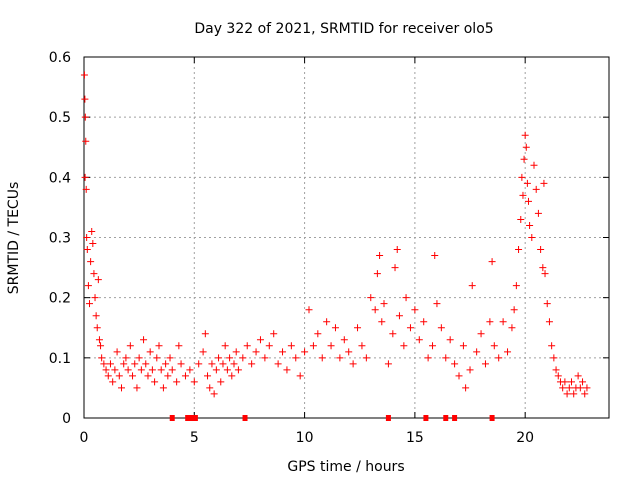 The image size is (640, 480). I want to click on y-tick-label: 0.3, so click(60, 239).